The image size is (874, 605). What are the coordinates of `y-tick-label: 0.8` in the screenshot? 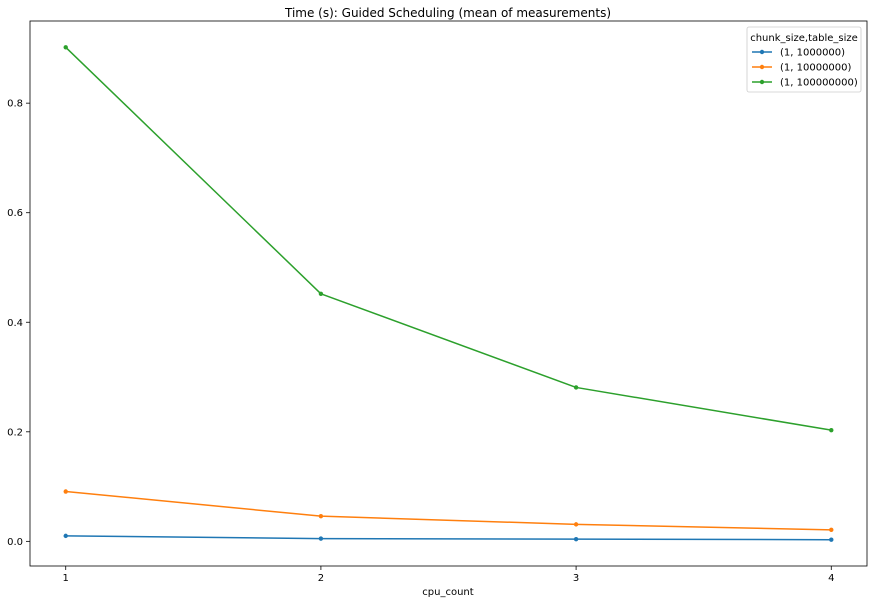 It's located at (15, 104).